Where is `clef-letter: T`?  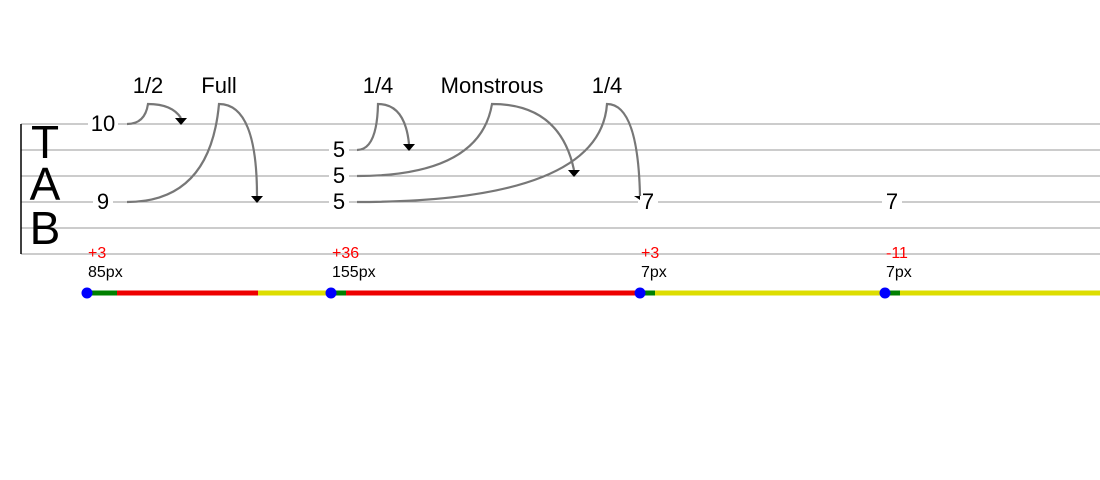 clef-letter: T is located at coordinates (45, 142).